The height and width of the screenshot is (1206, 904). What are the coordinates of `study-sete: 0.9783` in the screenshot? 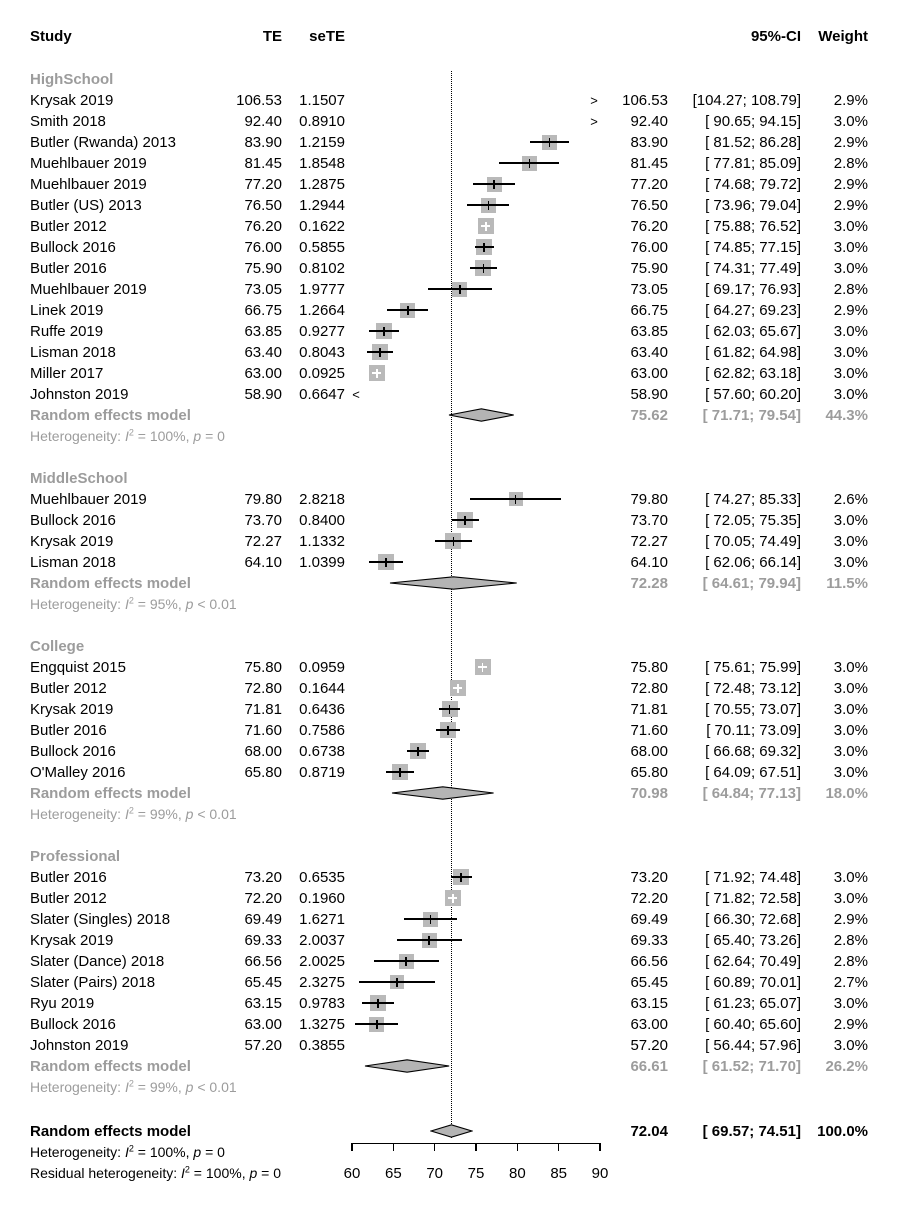 It's located at (322, 1003).